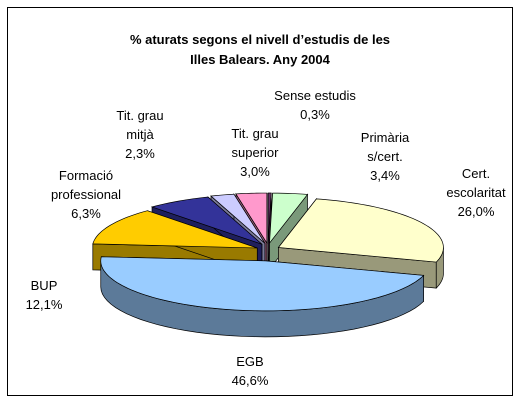  Describe the element at coordinates (140, 153) in the screenshot. I see `value-label: 2,3%` at that location.